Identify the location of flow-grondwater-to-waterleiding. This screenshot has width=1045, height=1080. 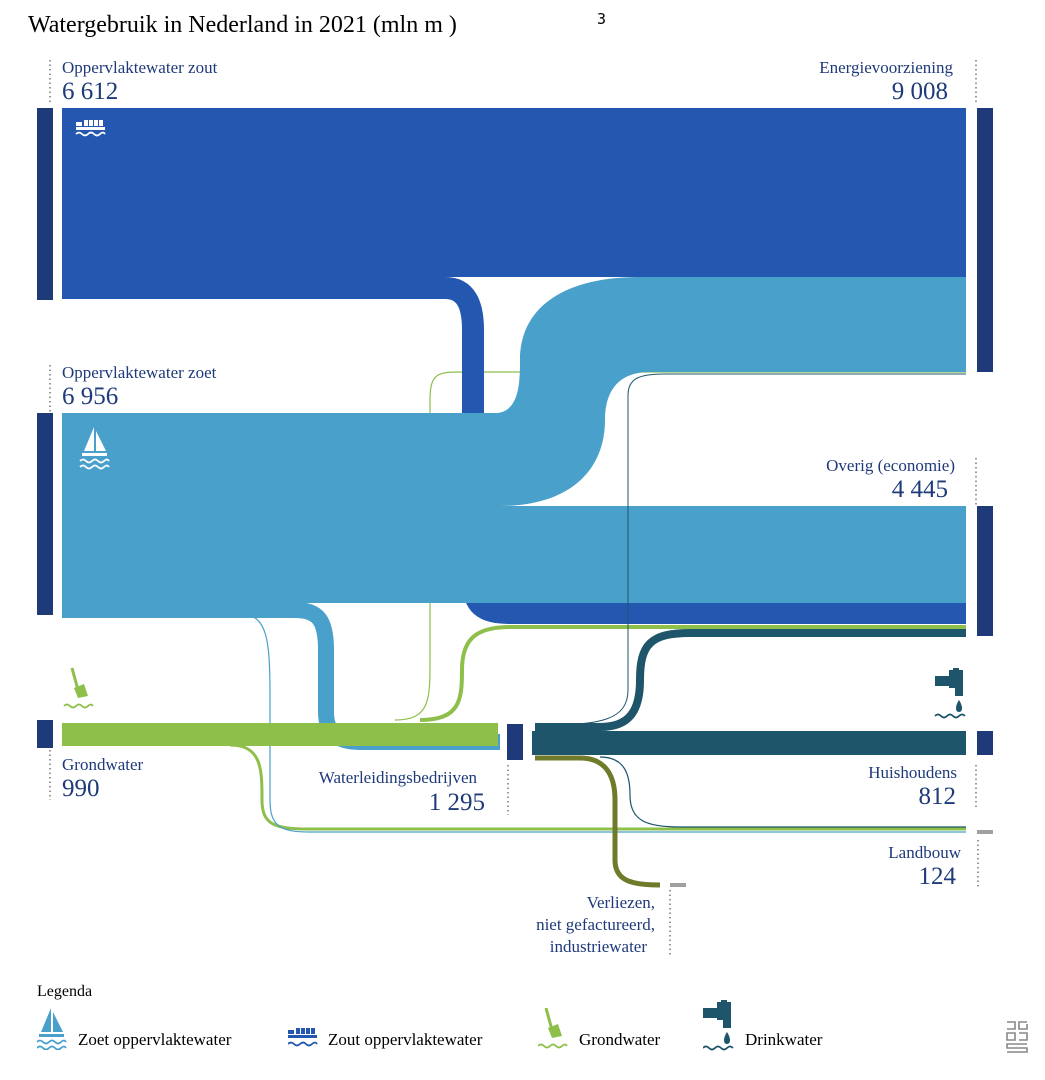
(280, 734).